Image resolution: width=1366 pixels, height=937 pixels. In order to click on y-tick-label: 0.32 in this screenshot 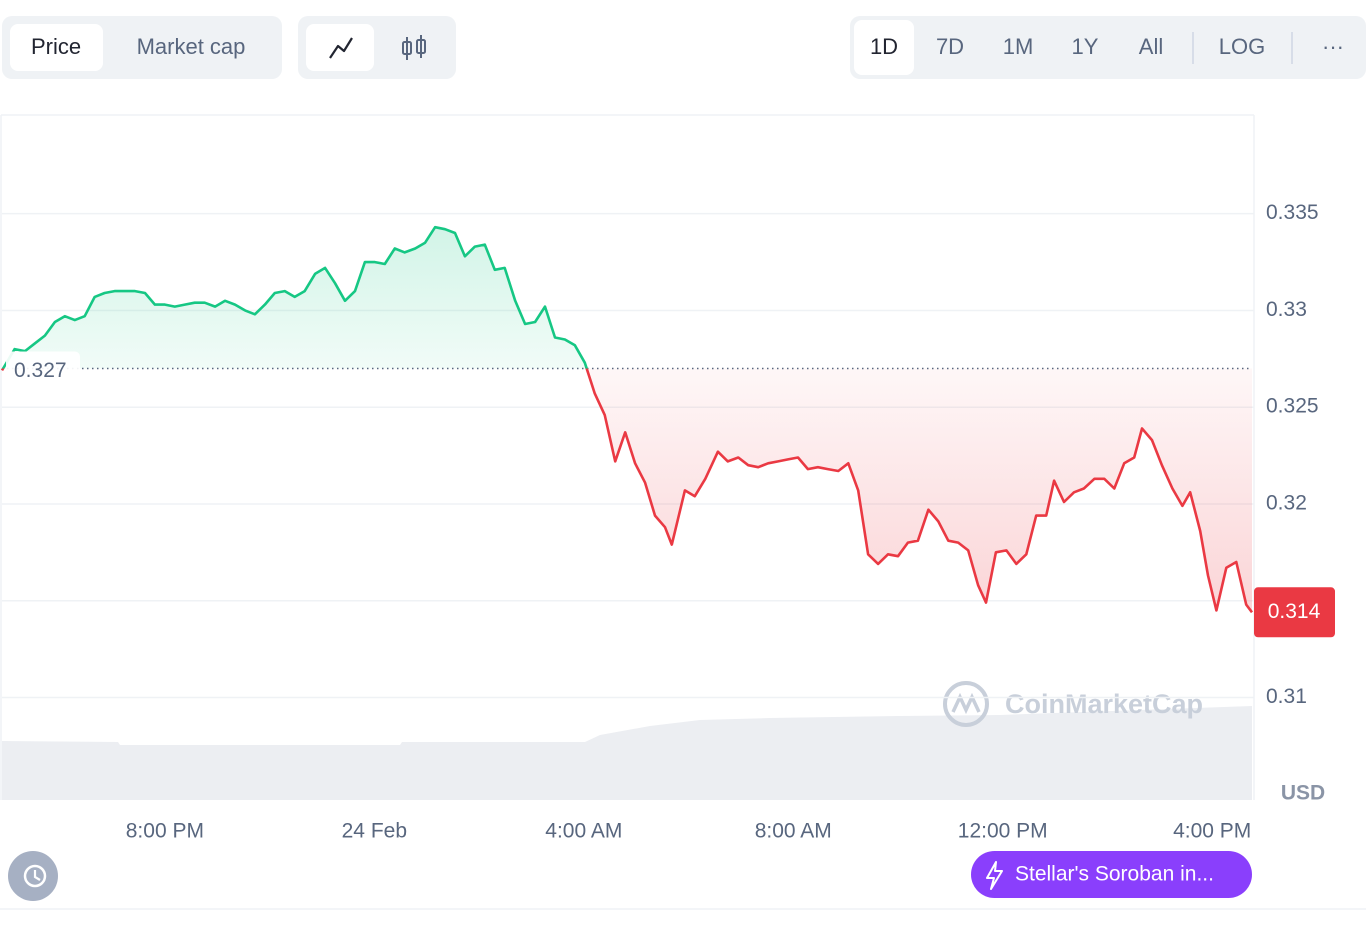, I will do `click(1286, 502)`.